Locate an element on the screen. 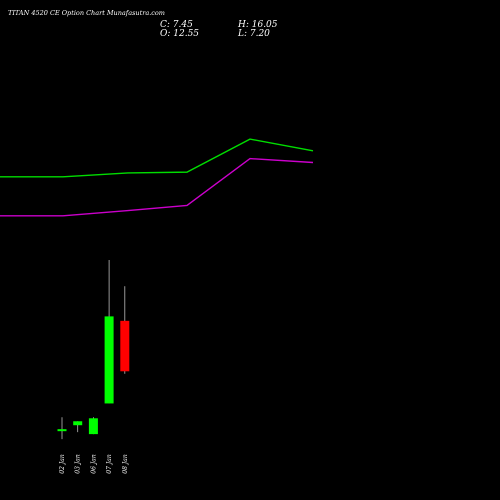 This screenshot has height=500, width=500. low-value: L: 7.20 is located at coordinates (254, 34).